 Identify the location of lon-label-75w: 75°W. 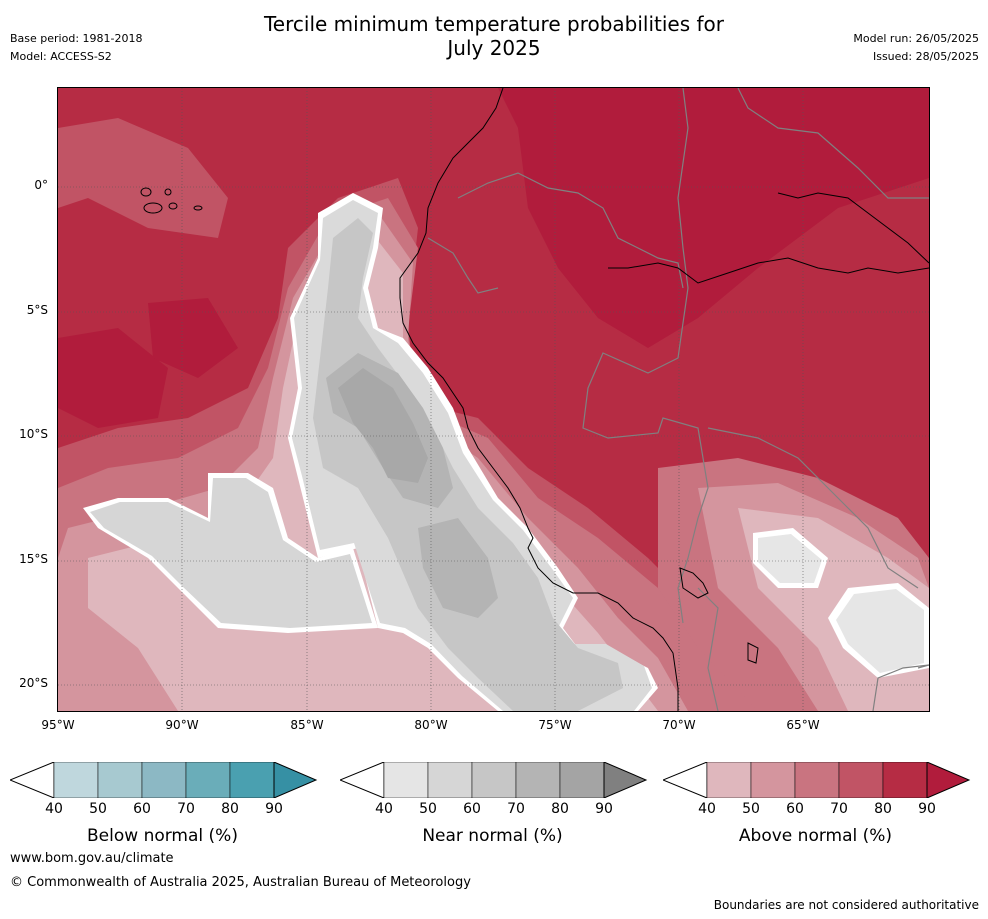
(555, 725).